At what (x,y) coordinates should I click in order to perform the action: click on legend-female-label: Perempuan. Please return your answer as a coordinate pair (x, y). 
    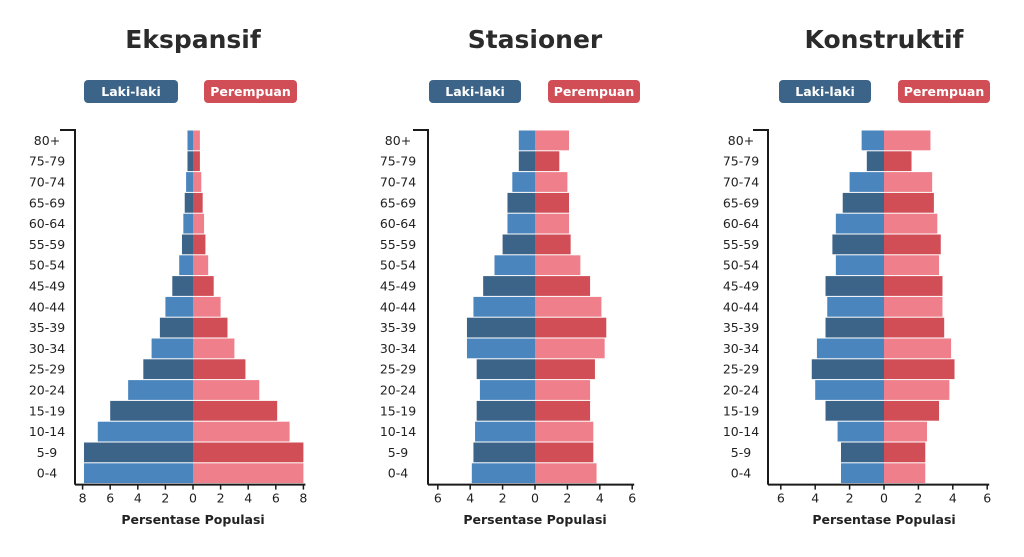
    Looking at the image, I should click on (944, 91).